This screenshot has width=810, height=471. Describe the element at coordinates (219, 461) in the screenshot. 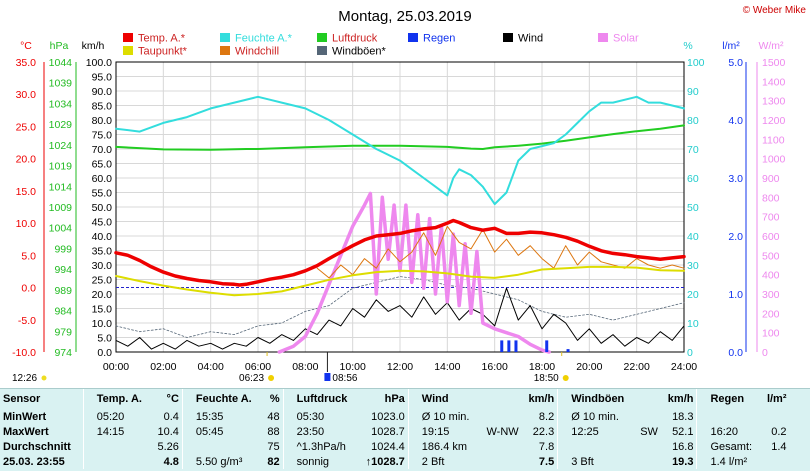

I see `stats-cell: 5.50 g/m³` at that location.